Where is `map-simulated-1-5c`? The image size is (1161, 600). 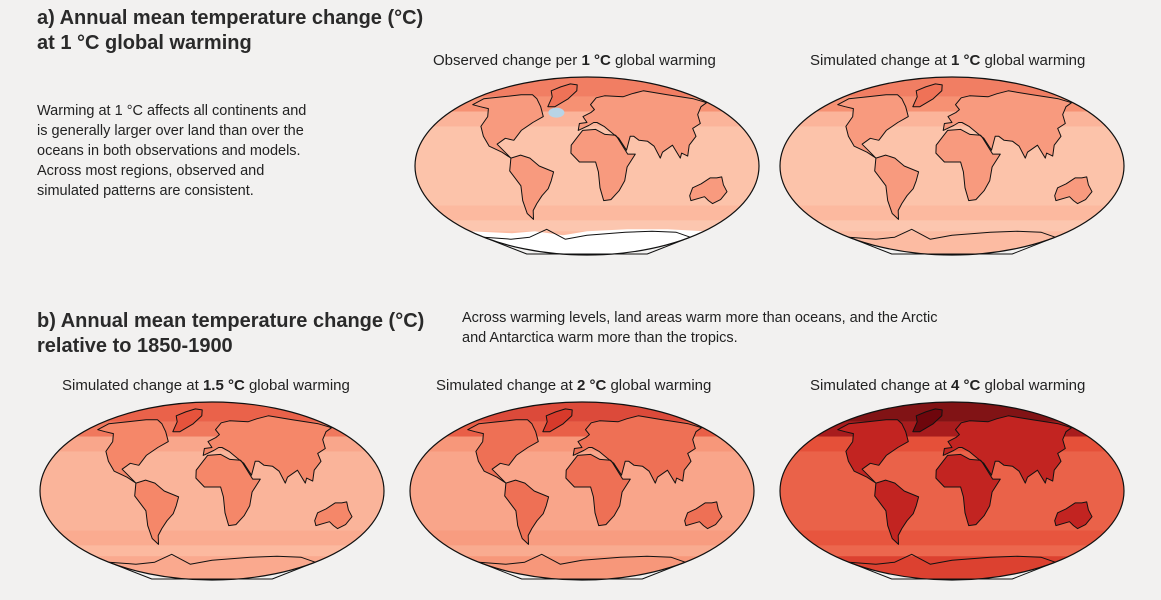 map-simulated-1-5c is located at coordinates (212, 491).